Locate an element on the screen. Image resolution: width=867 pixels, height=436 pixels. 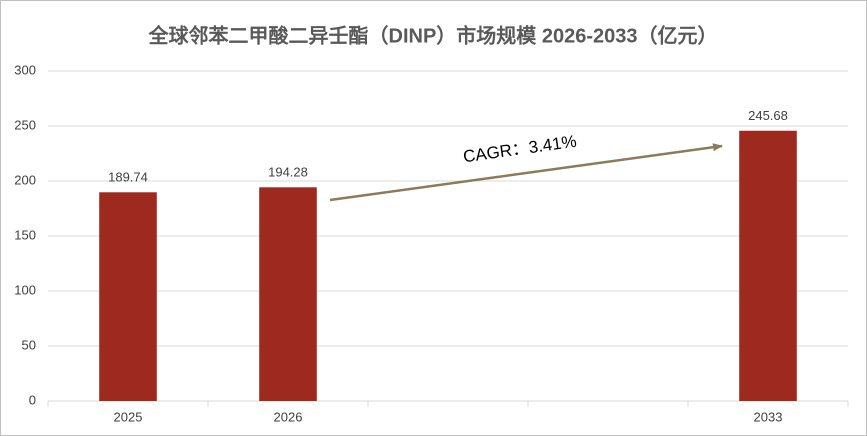
y-tick-label: 300 is located at coordinates (25, 69).